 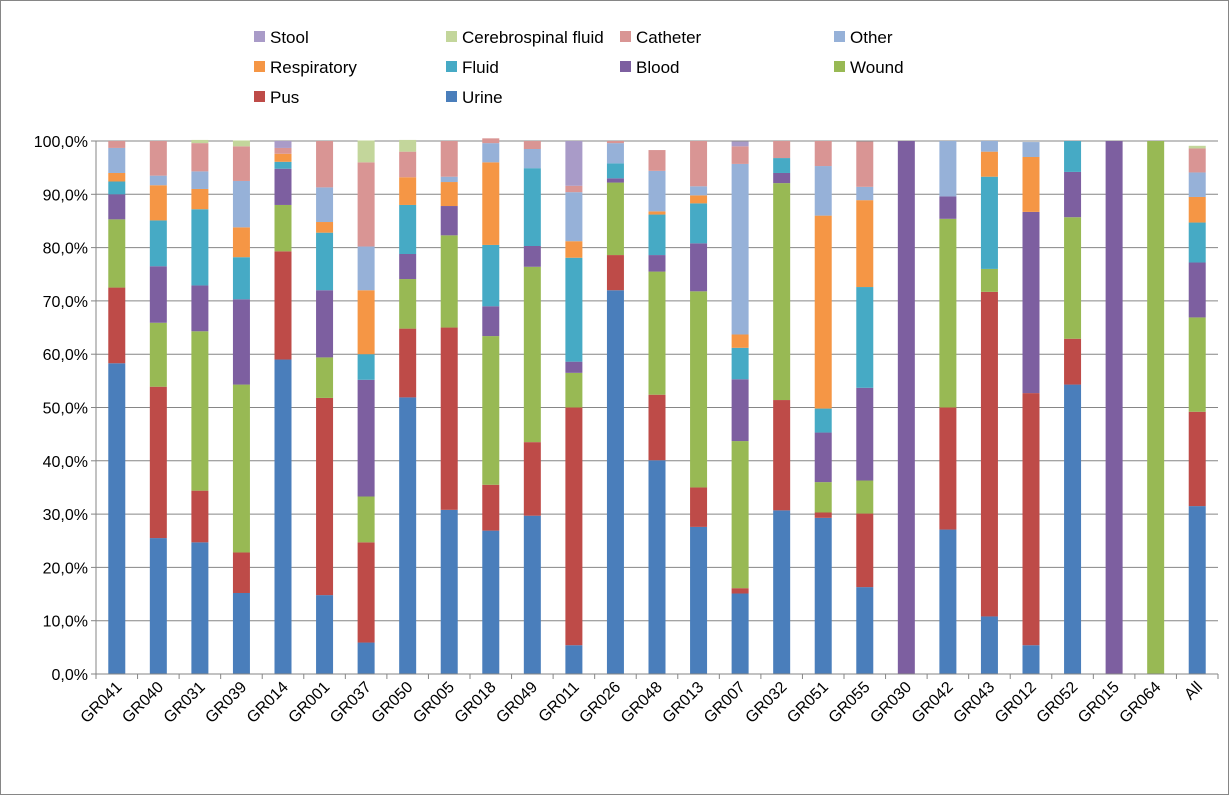 What do you see at coordinates (117, 253) in the screenshot?
I see `bar-segment-gr041-wound` at bounding box center [117, 253].